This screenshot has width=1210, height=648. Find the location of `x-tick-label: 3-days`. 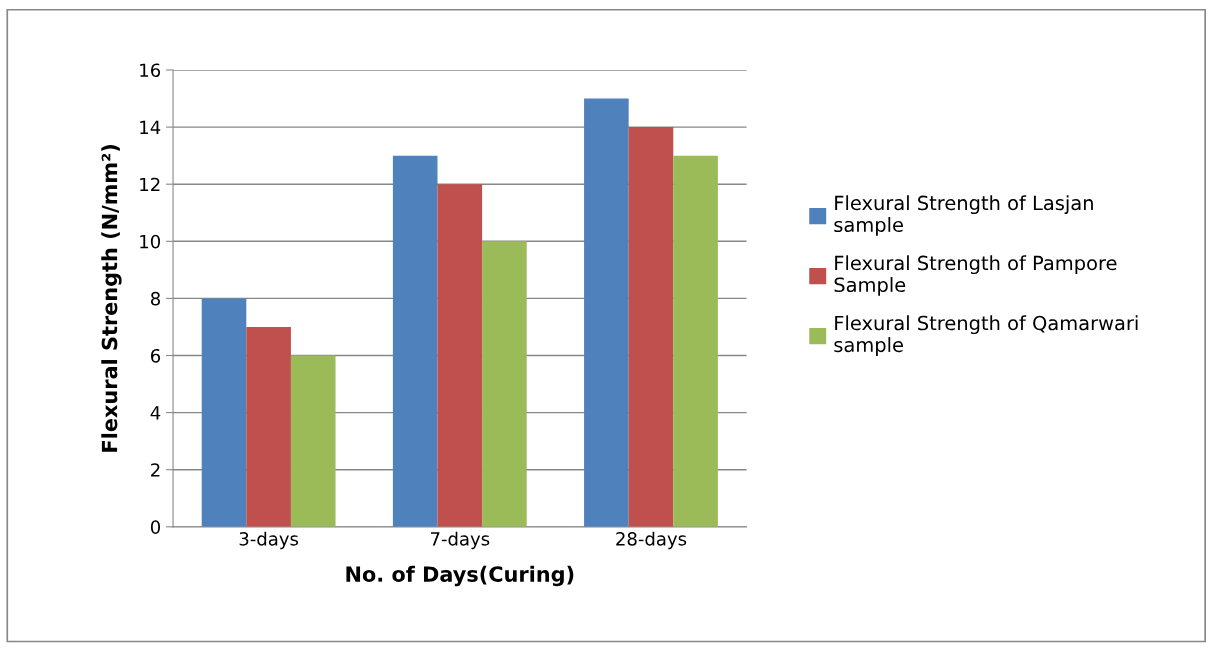

x-tick-label: 3-days is located at coordinates (269, 540).